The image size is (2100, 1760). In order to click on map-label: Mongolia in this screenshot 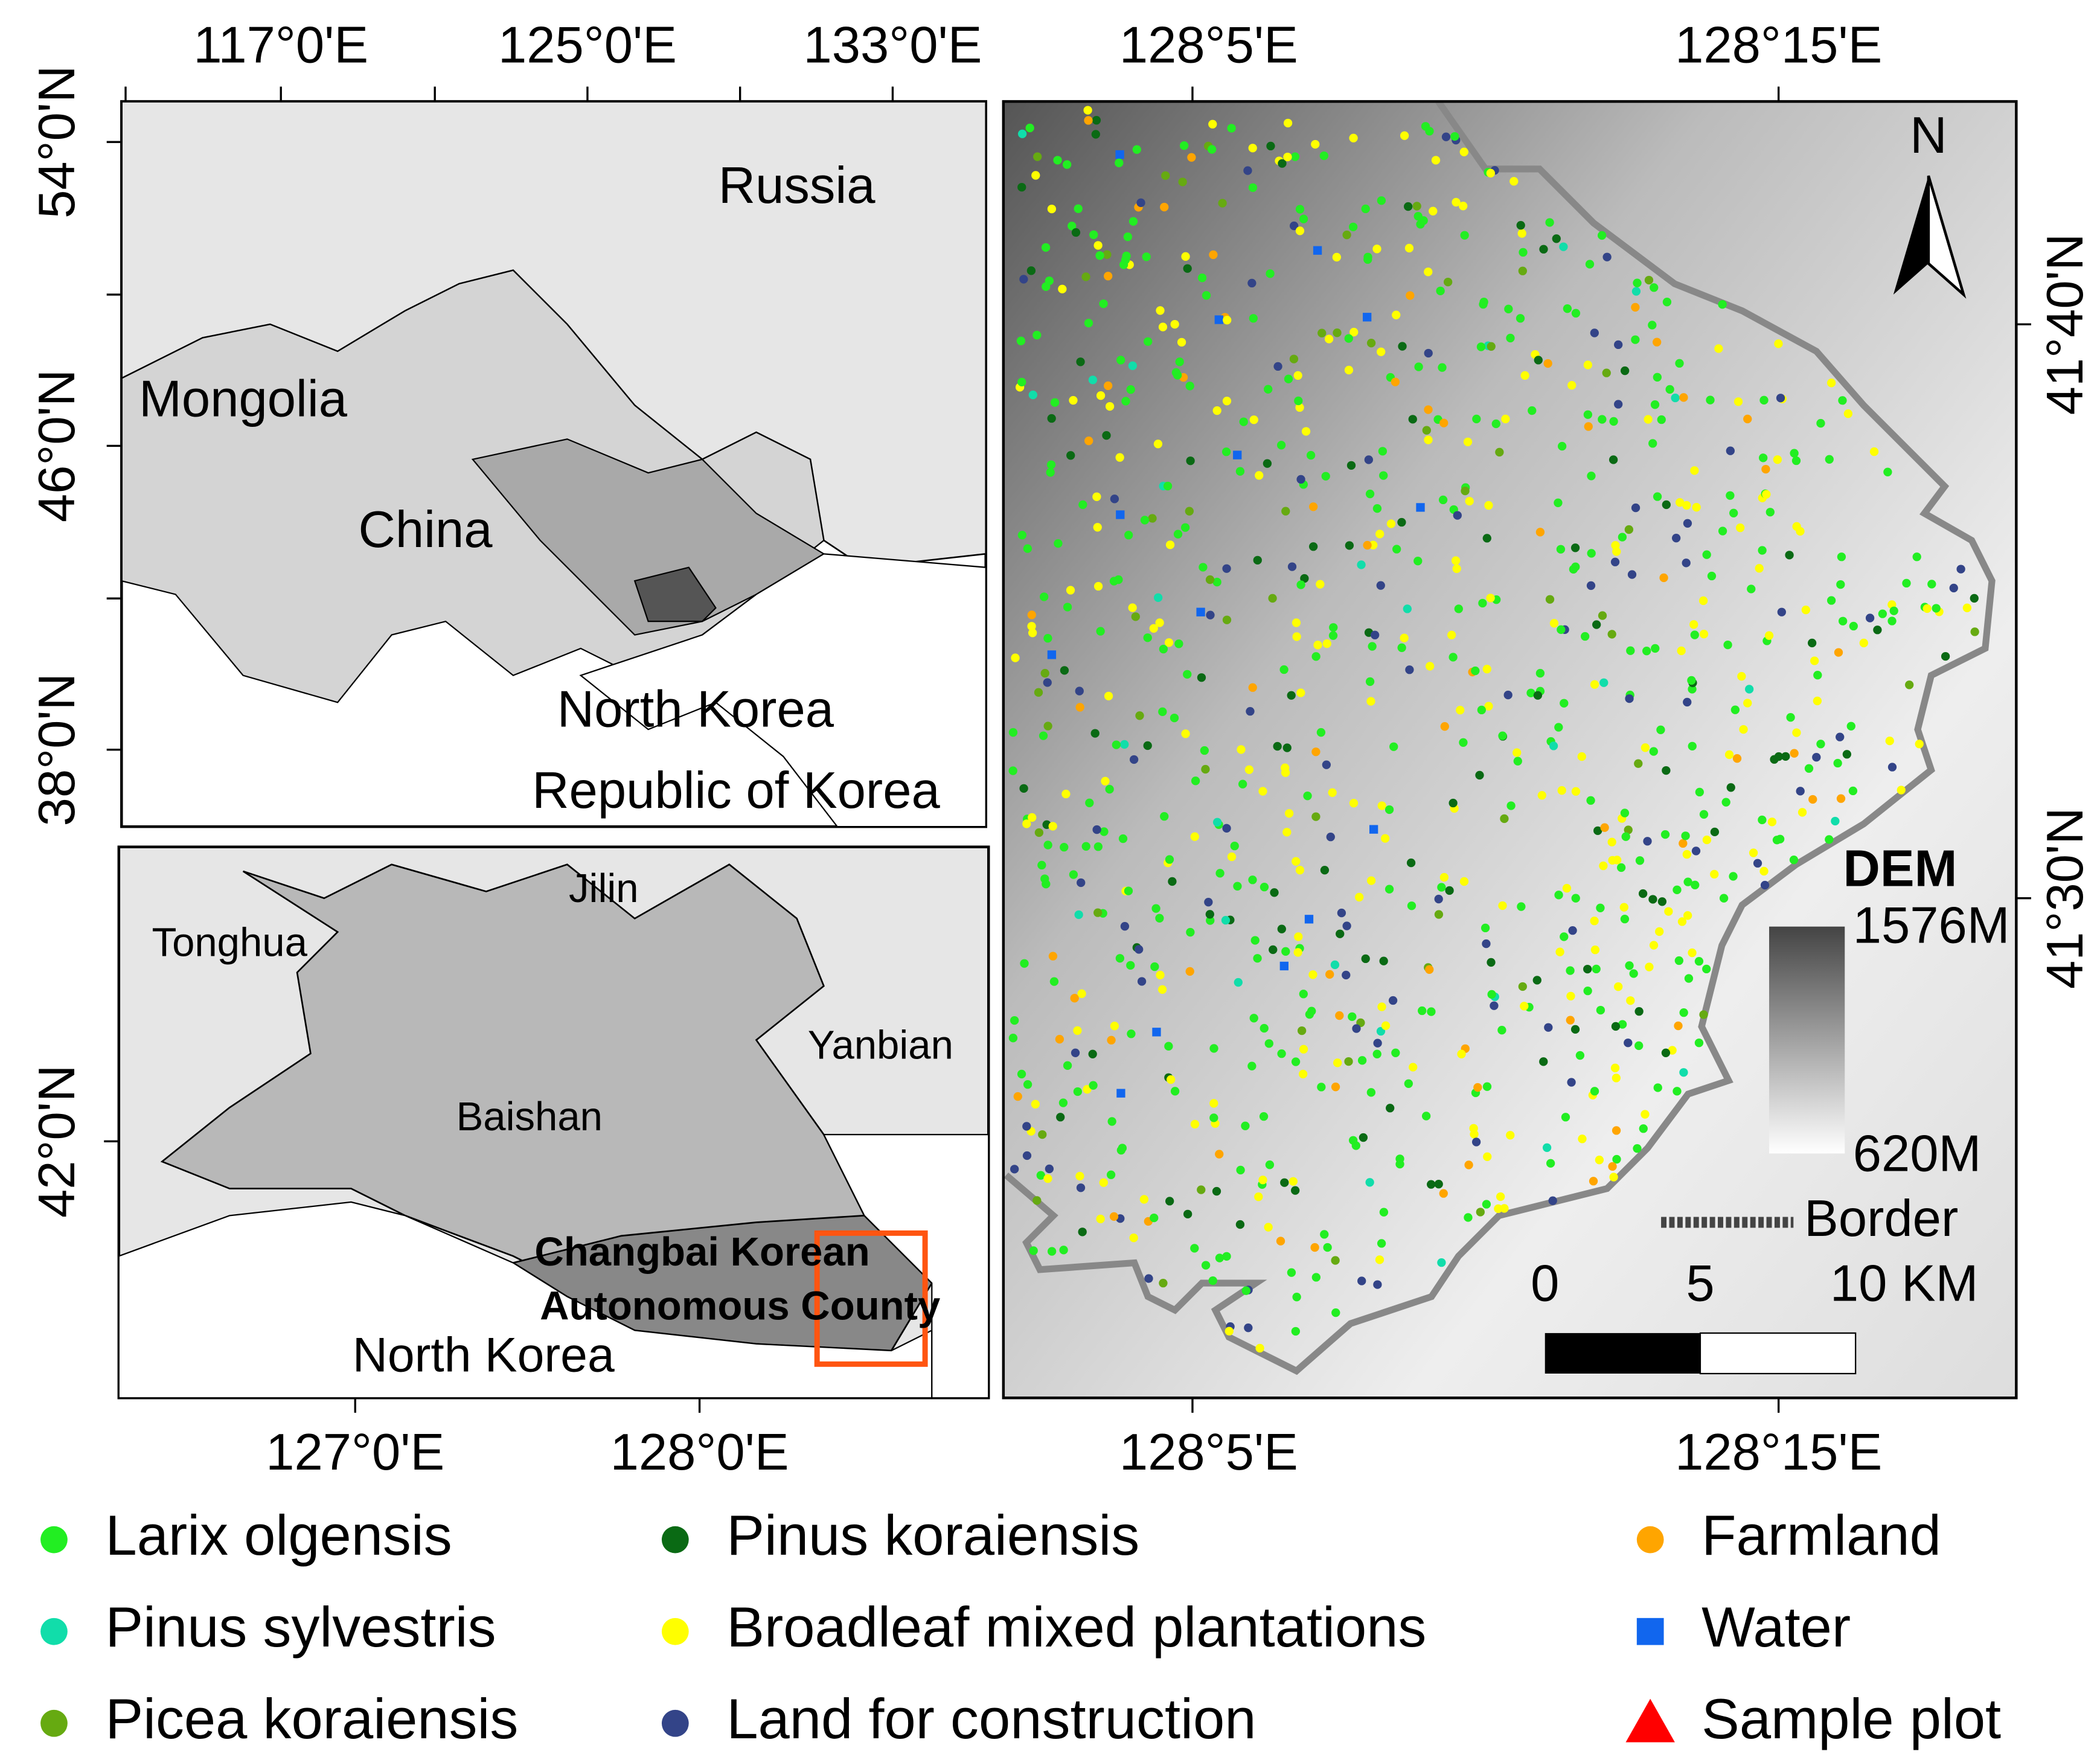, I will do `click(243, 398)`.